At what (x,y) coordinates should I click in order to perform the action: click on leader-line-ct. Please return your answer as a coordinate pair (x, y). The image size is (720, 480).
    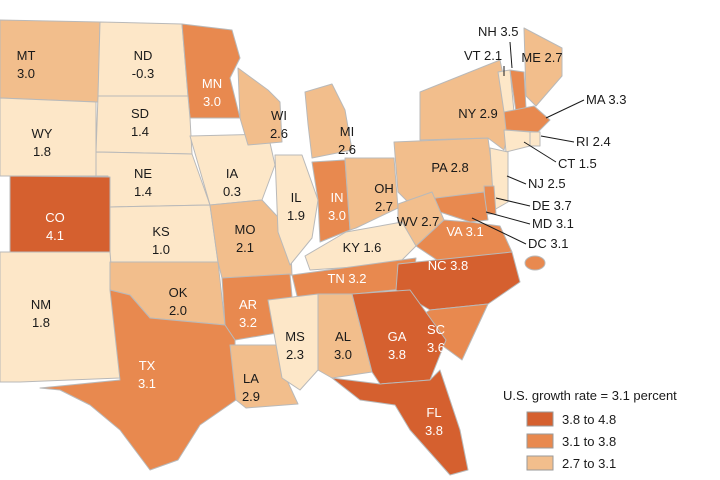
    Looking at the image, I should click on (540, 152).